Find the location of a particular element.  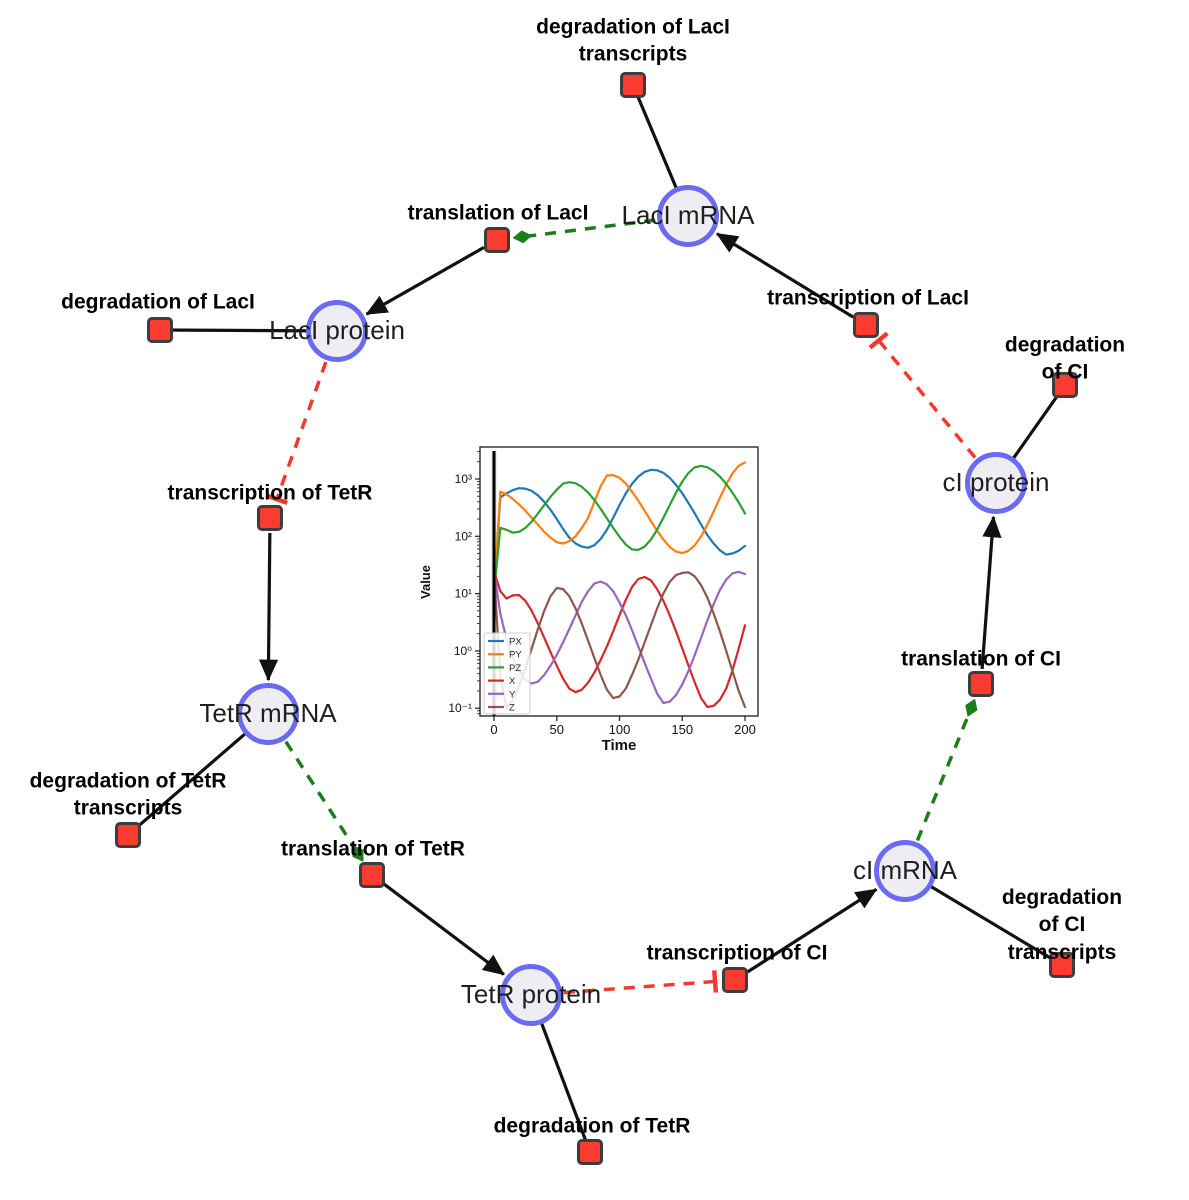

series-line-X is located at coordinates (619, 639).